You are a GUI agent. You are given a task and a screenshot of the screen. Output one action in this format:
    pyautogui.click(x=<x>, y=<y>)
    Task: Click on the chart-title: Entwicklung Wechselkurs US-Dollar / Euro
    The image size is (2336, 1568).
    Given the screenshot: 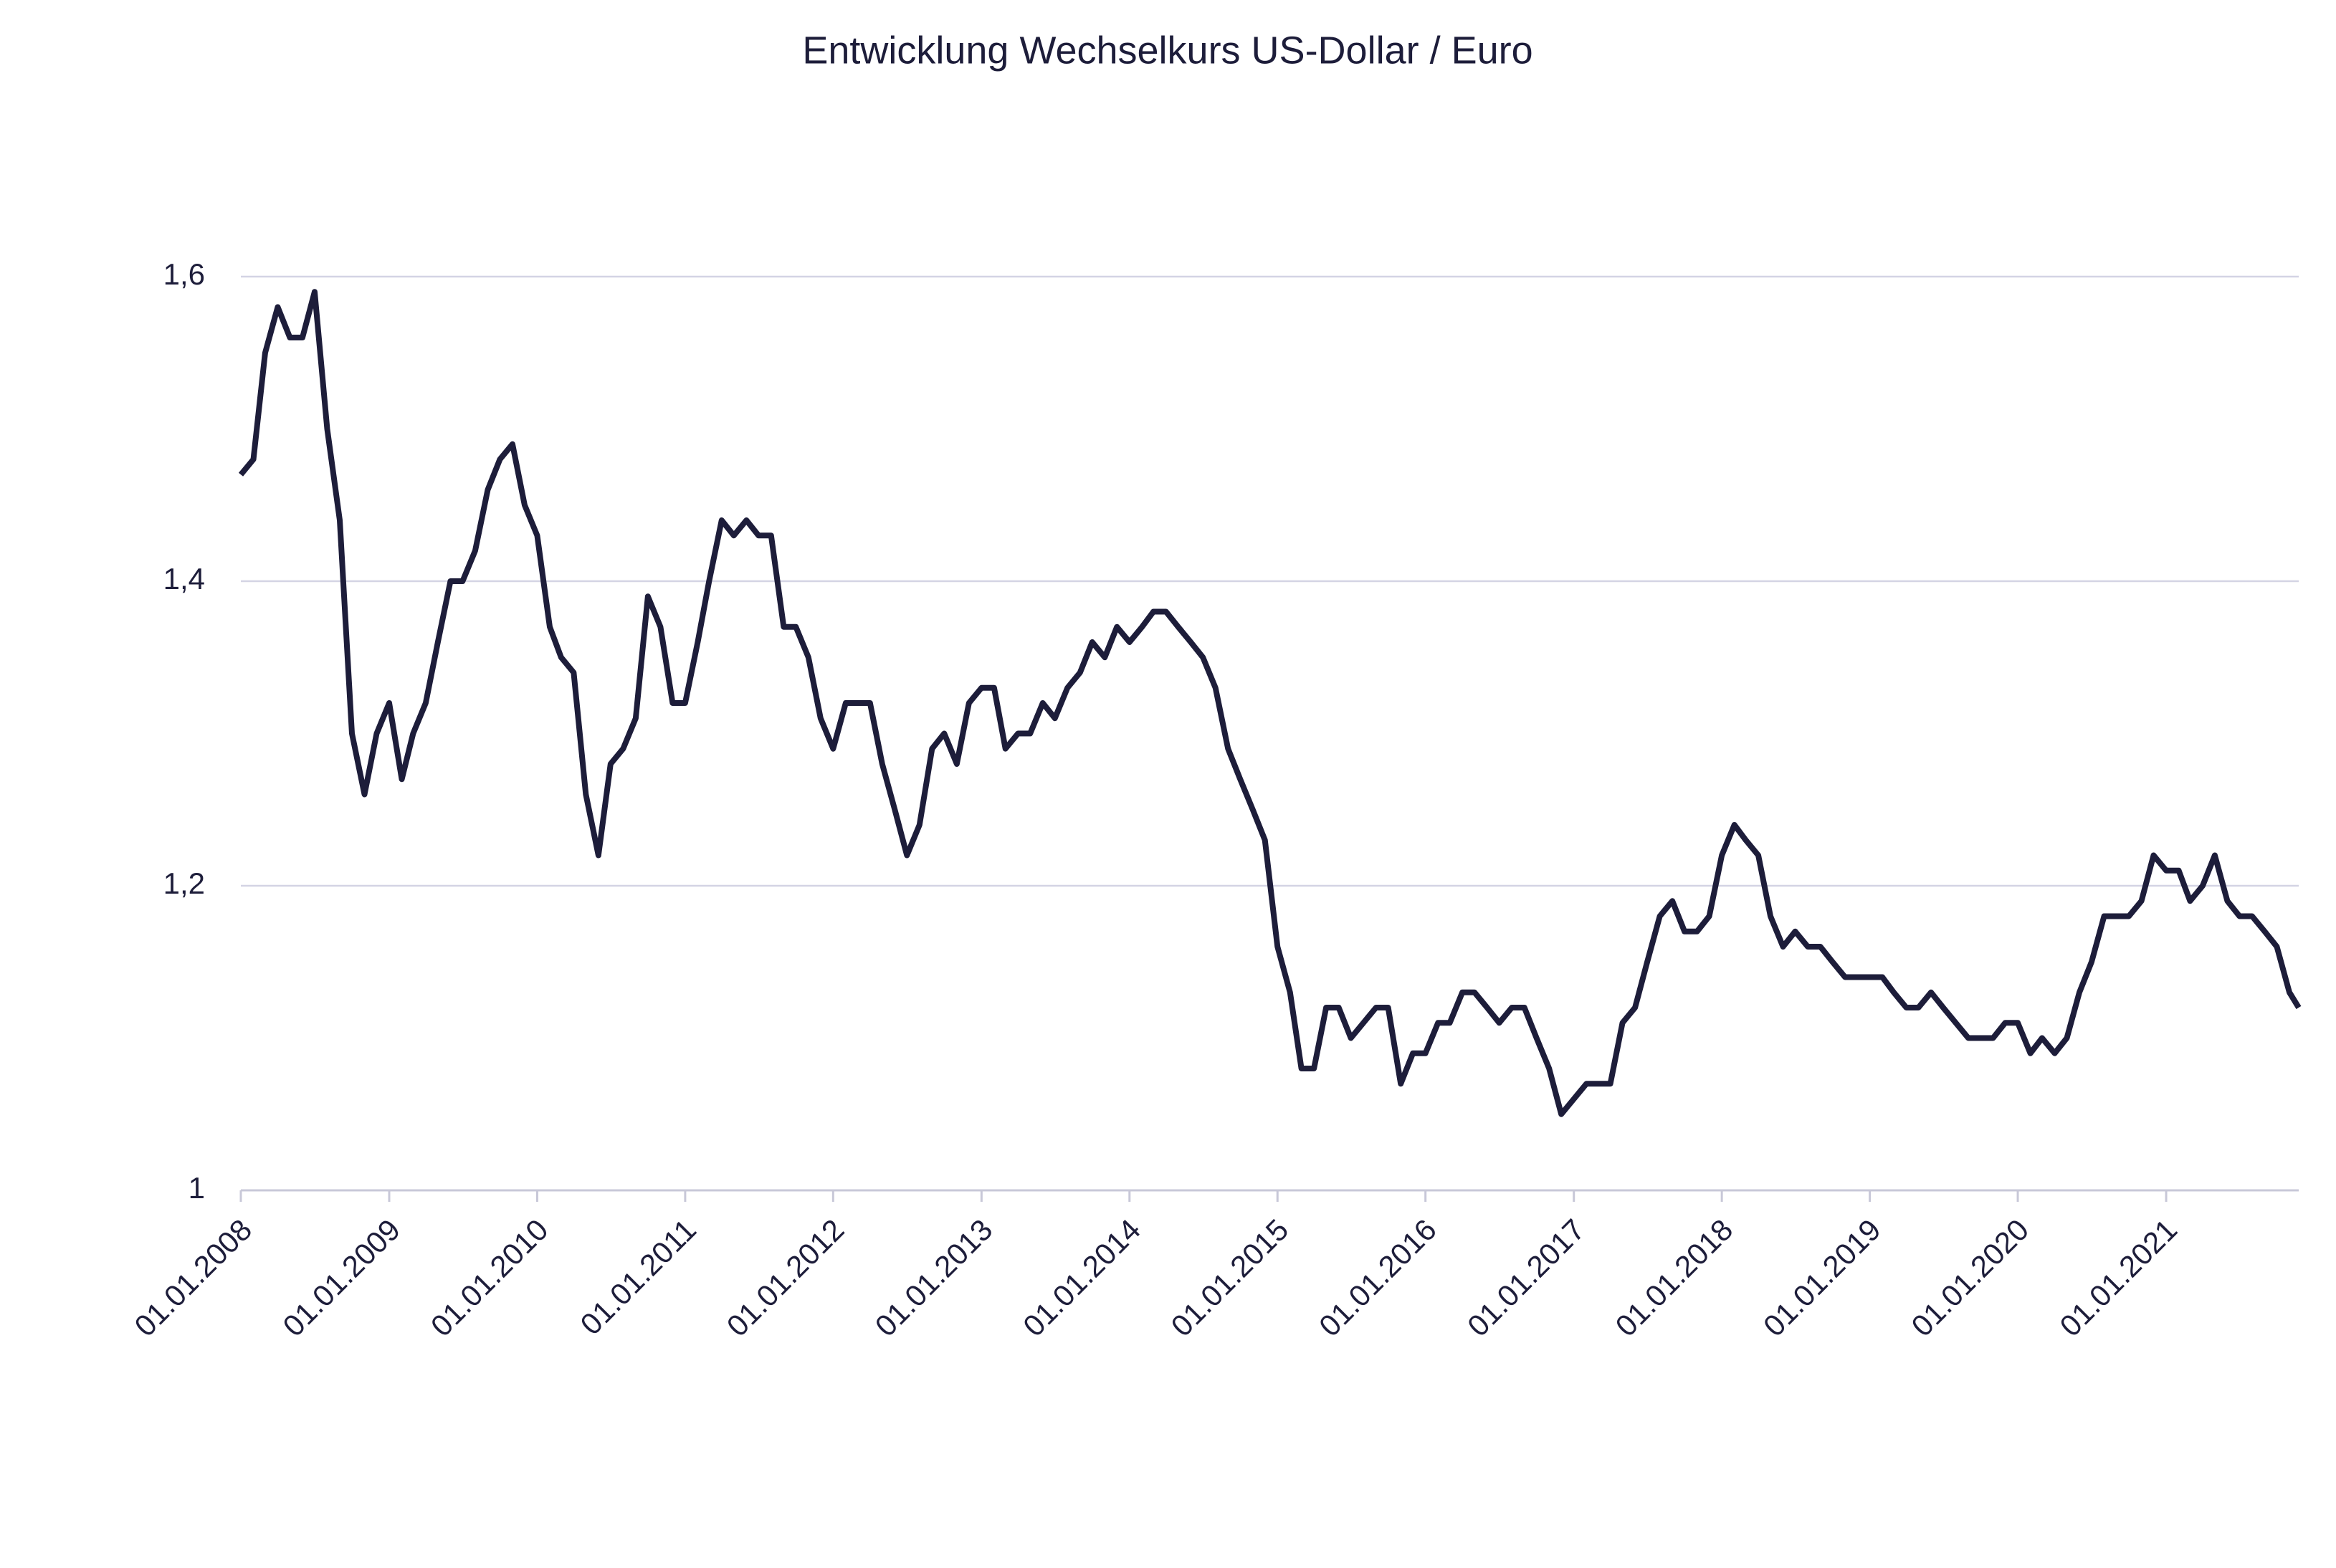 What is the action you would take?
    pyautogui.click(x=1167, y=51)
    